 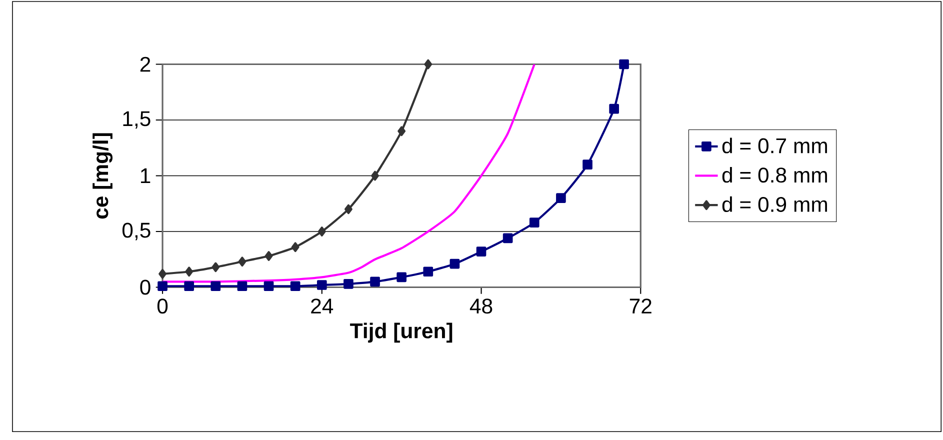 I want to click on y-tick-label: 2, so click(x=145, y=64).